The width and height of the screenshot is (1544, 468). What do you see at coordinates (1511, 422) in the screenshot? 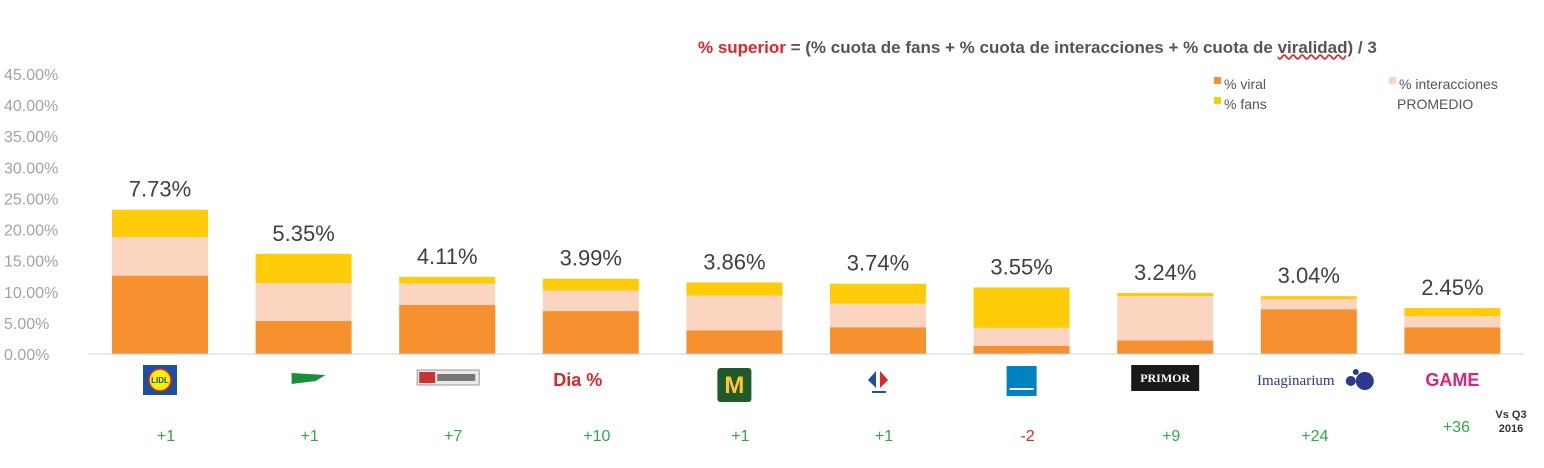
I see `vs-q3-note: Vs Q3 2016` at bounding box center [1511, 422].